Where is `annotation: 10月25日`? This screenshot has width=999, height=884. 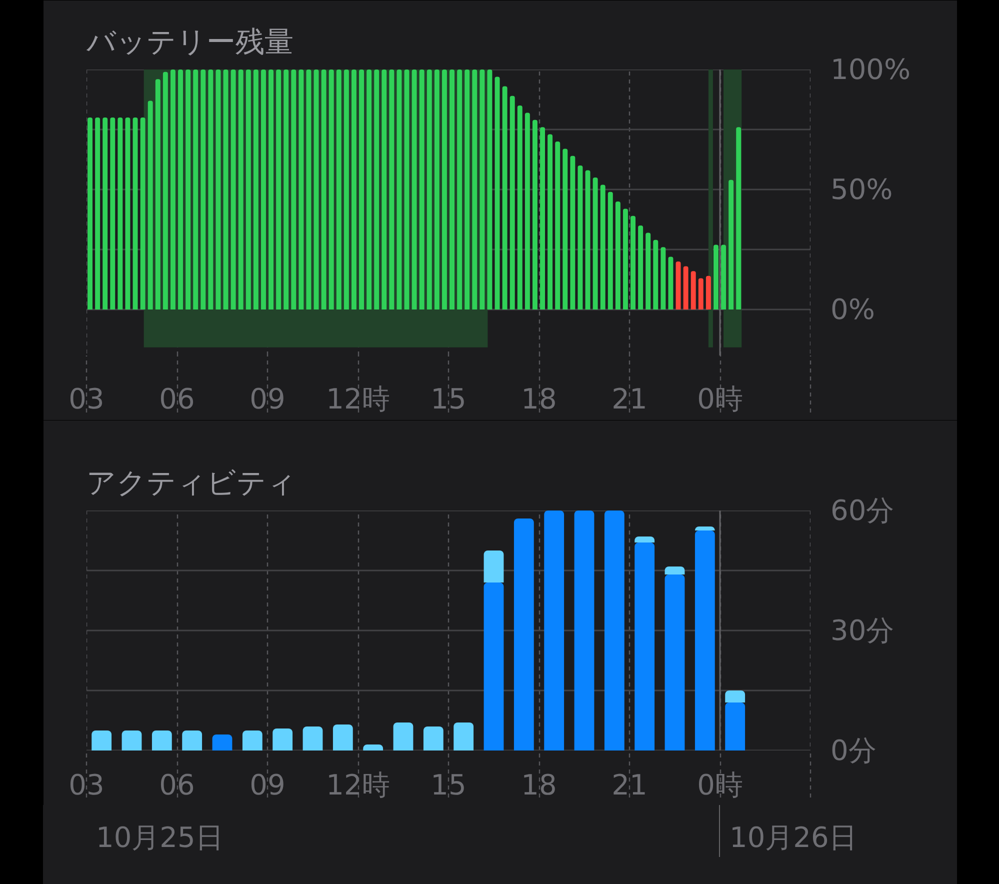
annotation: 10月25日 is located at coordinates (160, 838).